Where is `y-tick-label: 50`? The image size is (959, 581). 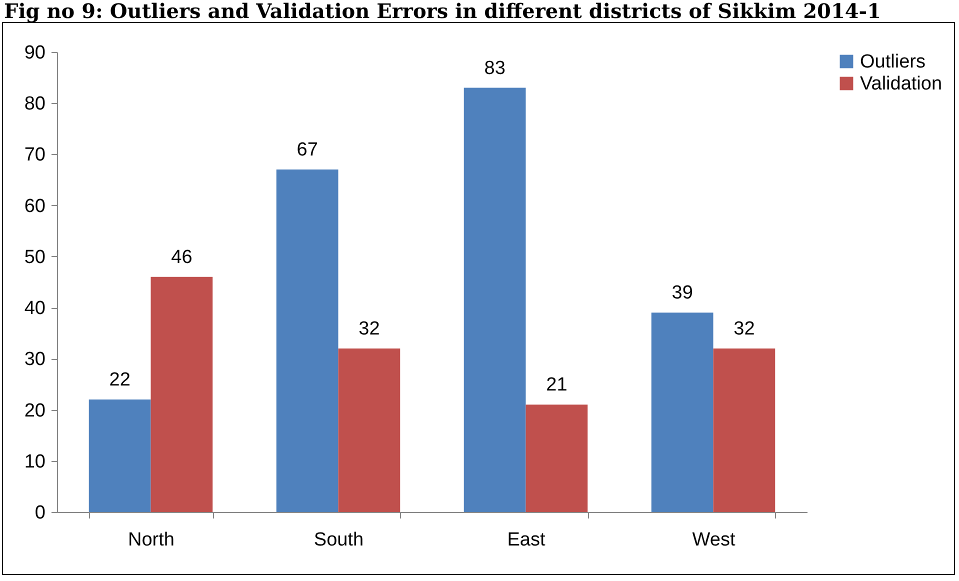
y-tick-label: 50 is located at coordinates (35, 257).